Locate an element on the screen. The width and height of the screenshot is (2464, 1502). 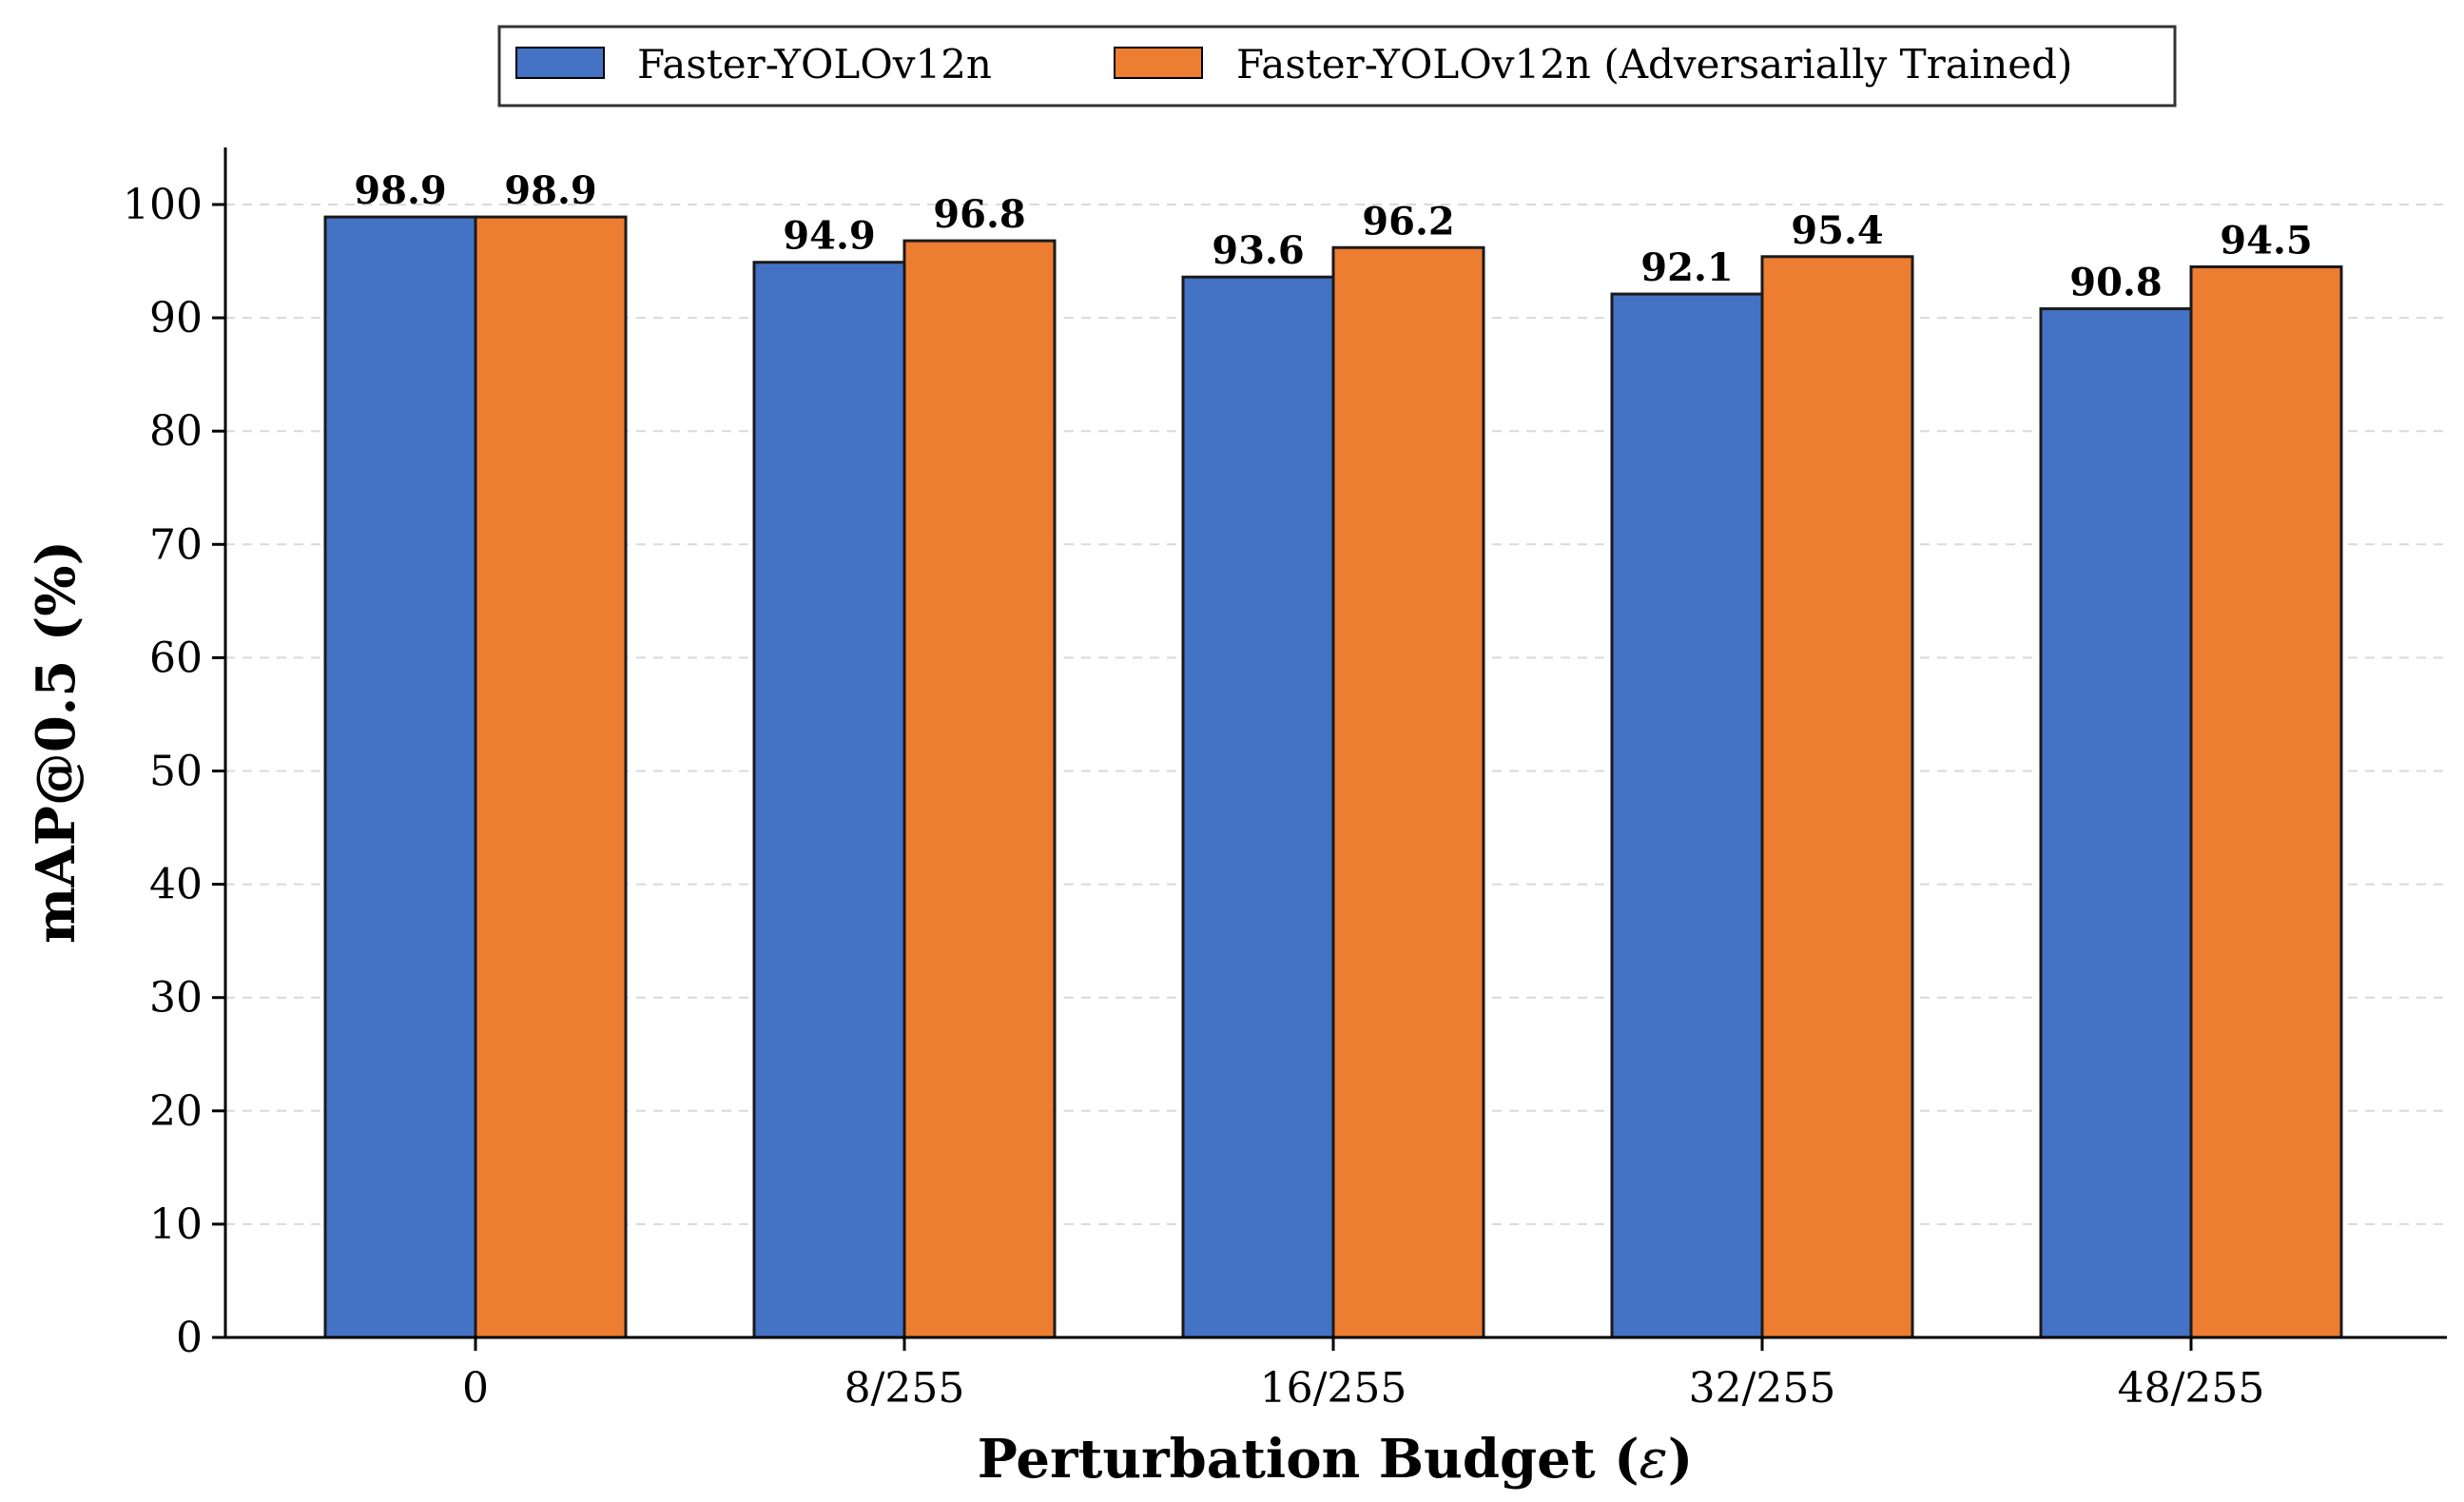
y-axis-title: mAP@0.5 (%) is located at coordinates (56, 742).